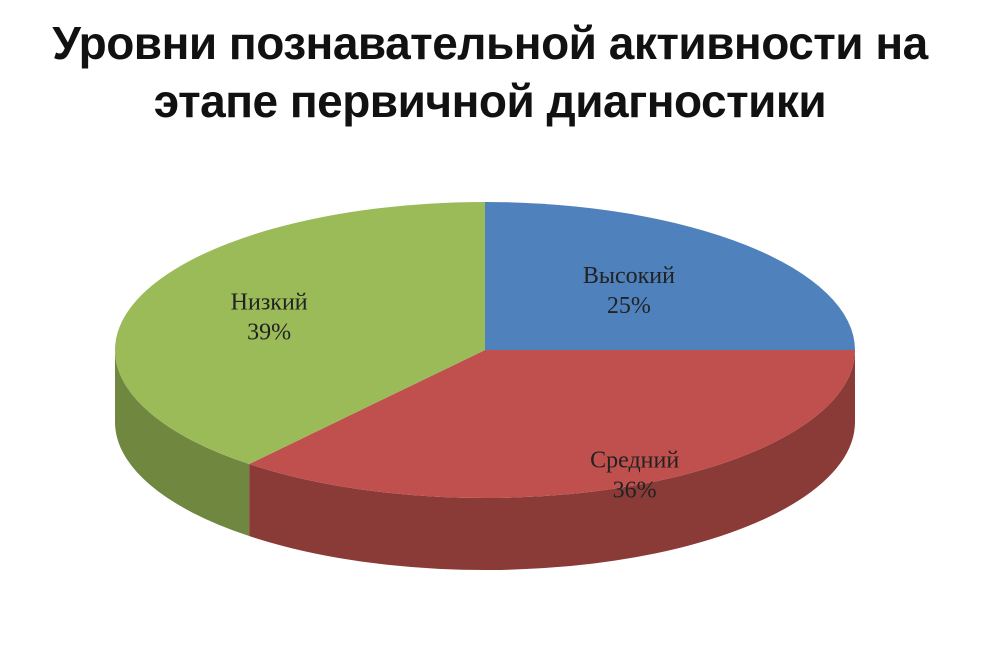 This screenshot has width=998, height=654. Describe the element at coordinates (182, 443) in the screenshot. I see `slice-side` at that location.